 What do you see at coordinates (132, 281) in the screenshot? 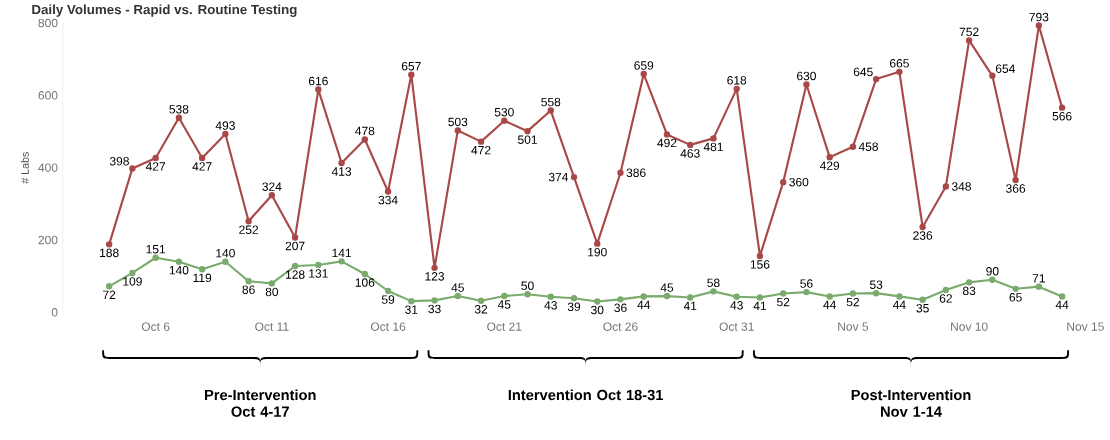
I see `data-label: 109` at bounding box center [132, 281].